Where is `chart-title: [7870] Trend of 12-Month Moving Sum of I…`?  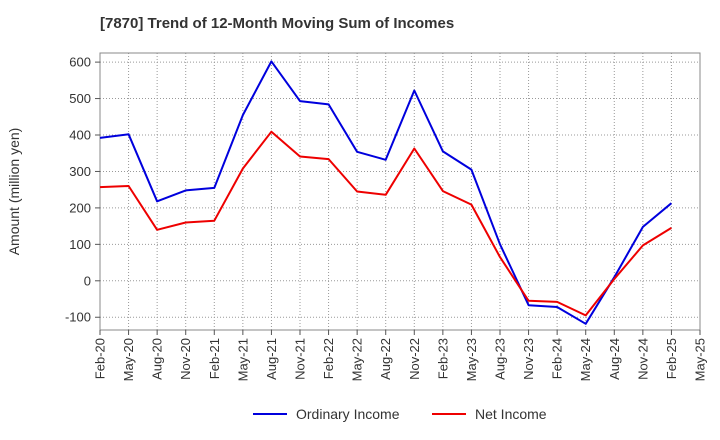 chart-title: [7870] Trend of 12-Month Moving Sum of I… is located at coordinates (277, 23).